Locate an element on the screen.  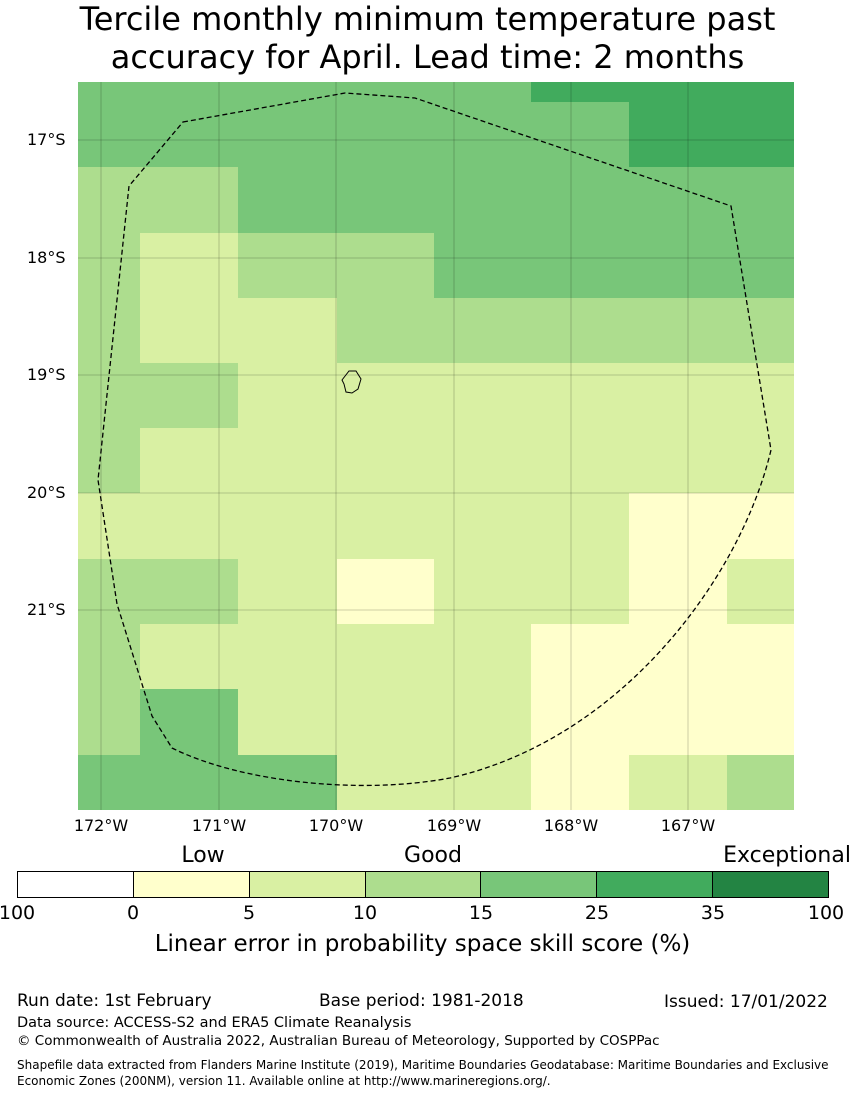
lat-label: 21°S is located at coordinates (46, 609).